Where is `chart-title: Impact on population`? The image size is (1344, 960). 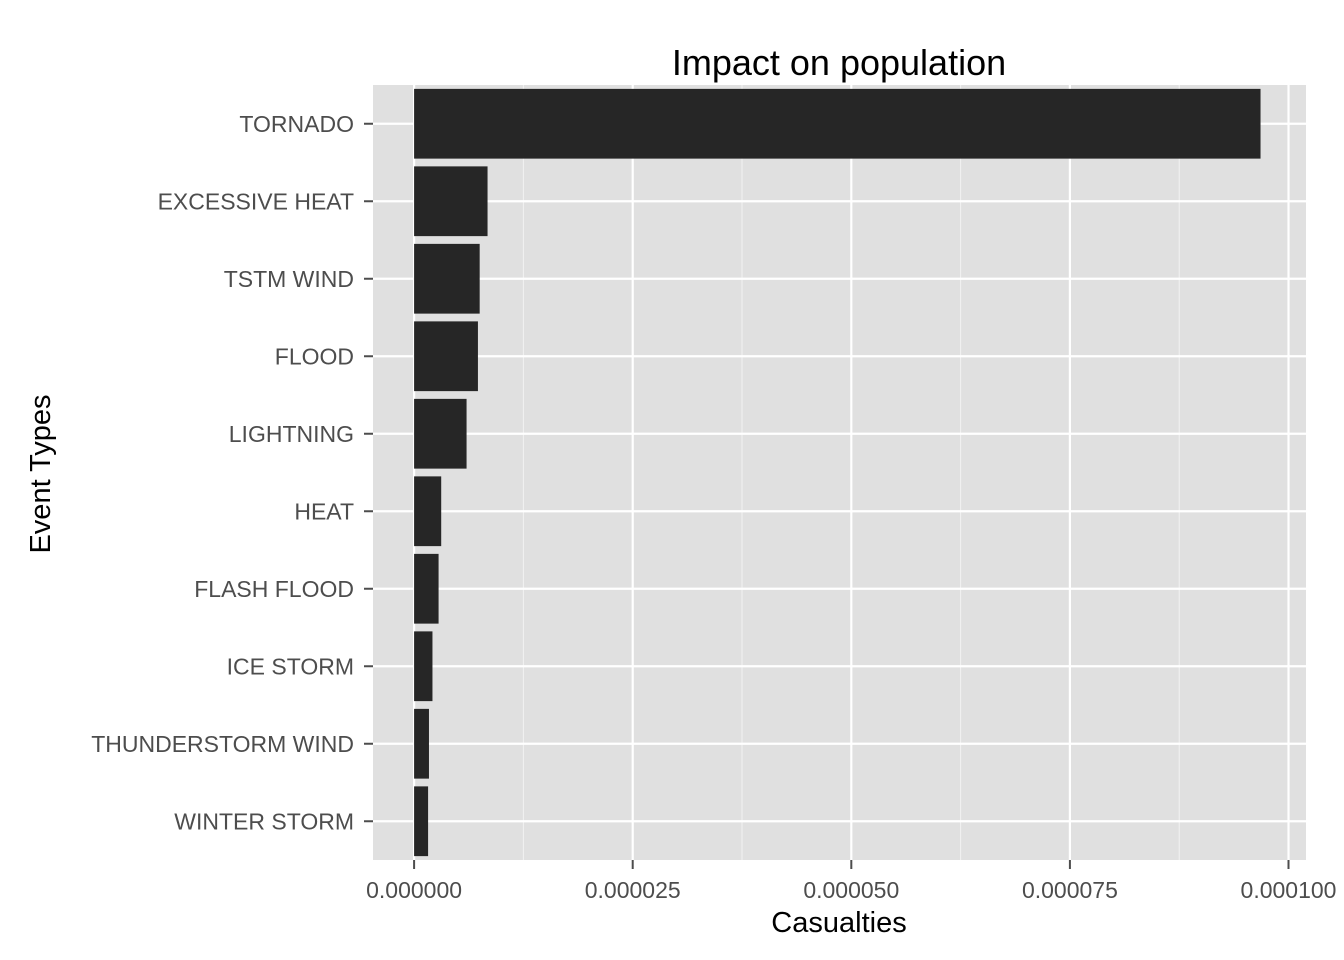
chart-title: Impact on population is located at coordinates (839, 62).